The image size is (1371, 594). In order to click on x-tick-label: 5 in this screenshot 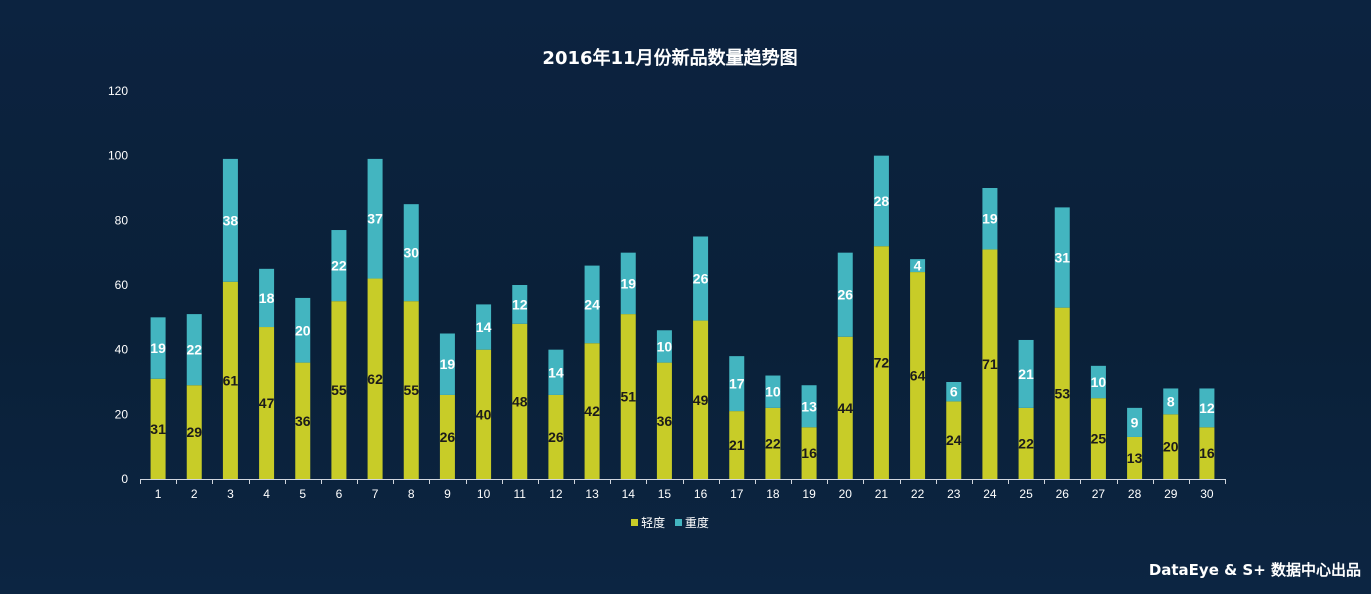, I will do `click(302, 494)`.